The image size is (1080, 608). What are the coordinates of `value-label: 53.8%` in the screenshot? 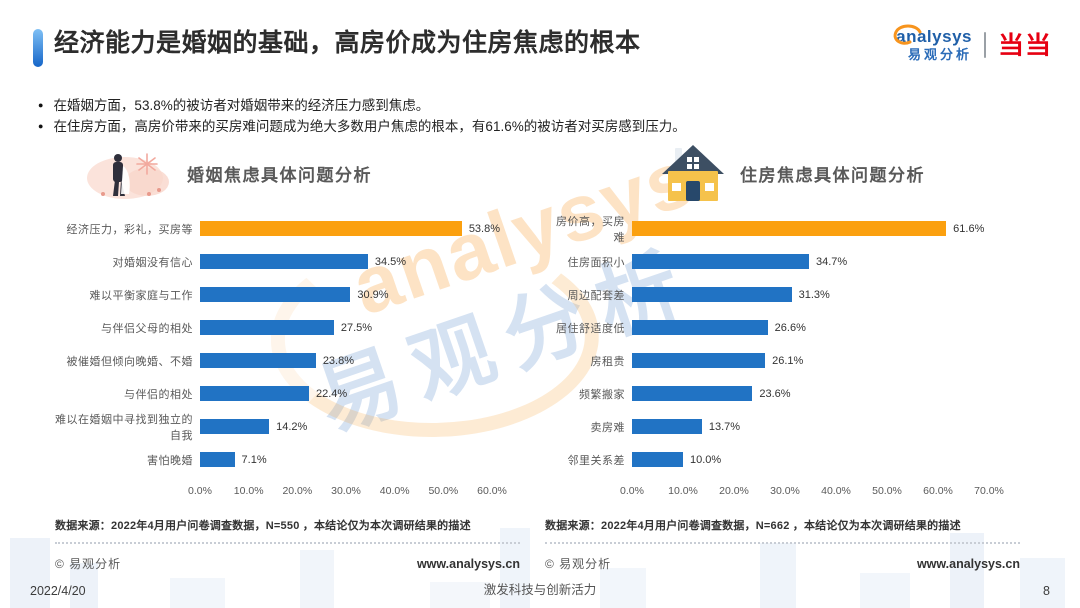 It's located at (484, 228).